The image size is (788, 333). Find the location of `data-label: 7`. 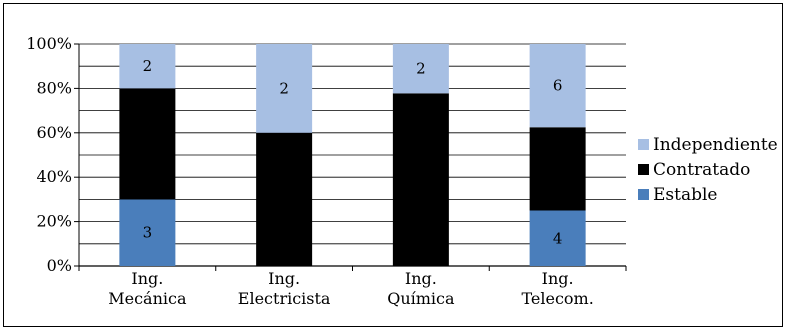

data-label: 7 is located at coordinates (421, 180).